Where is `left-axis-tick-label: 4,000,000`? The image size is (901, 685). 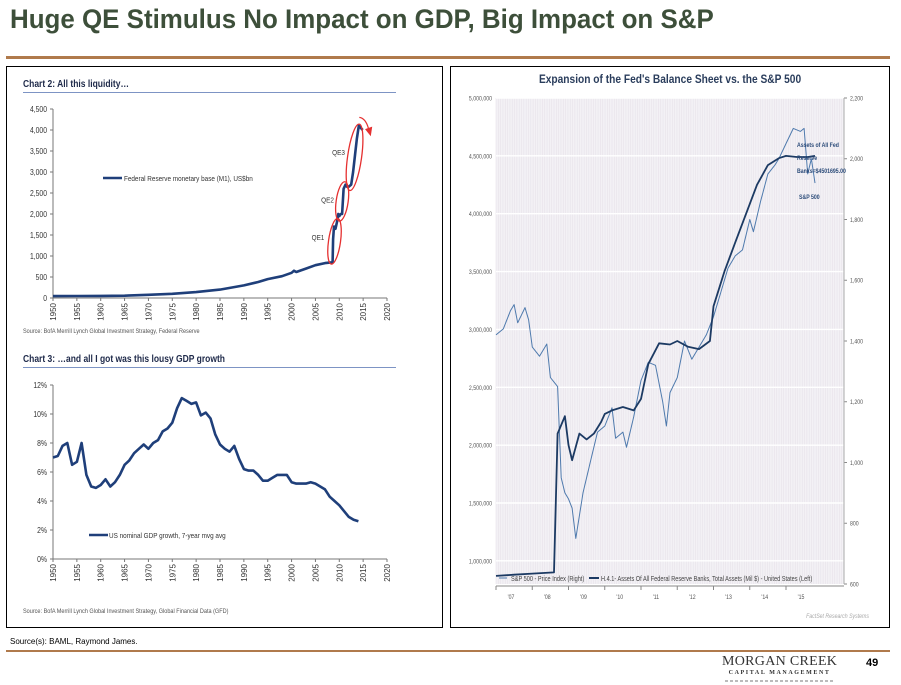
left-axis-tick-label: 4,000,000 is located at coordinates (481, 215).